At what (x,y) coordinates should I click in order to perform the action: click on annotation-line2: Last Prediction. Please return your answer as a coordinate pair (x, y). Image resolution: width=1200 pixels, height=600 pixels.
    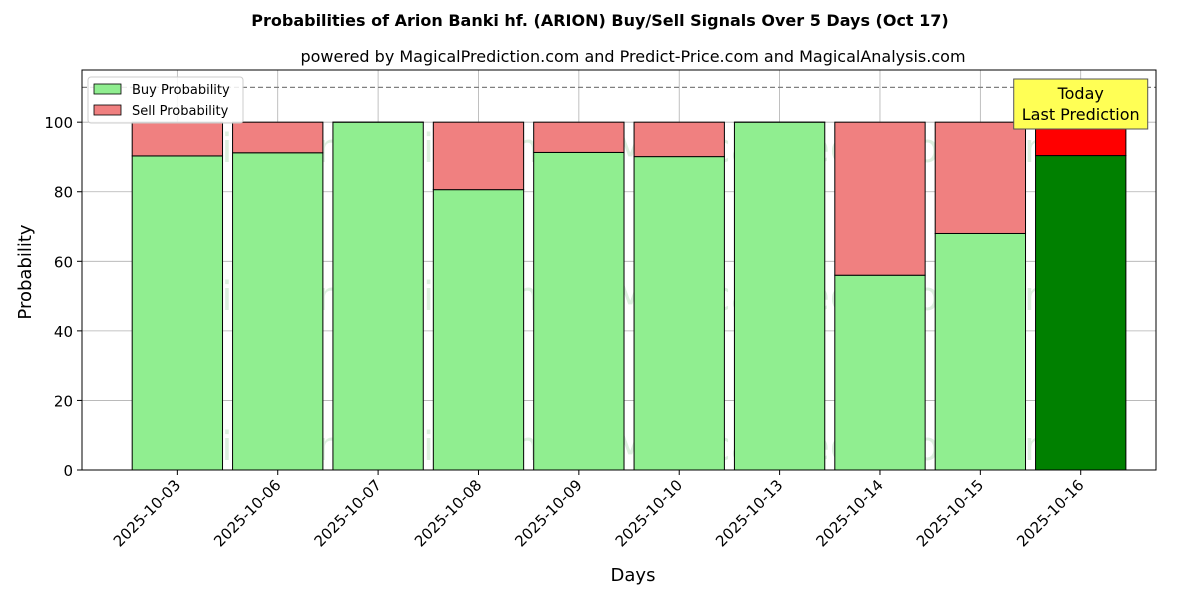
    Looking at the image, I should click on (1081, 114).